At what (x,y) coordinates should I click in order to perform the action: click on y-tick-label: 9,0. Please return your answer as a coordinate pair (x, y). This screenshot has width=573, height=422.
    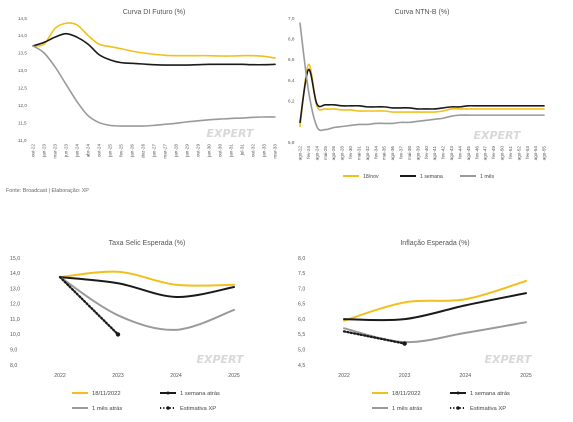
    Looking at the image, I should click on (13, 351).